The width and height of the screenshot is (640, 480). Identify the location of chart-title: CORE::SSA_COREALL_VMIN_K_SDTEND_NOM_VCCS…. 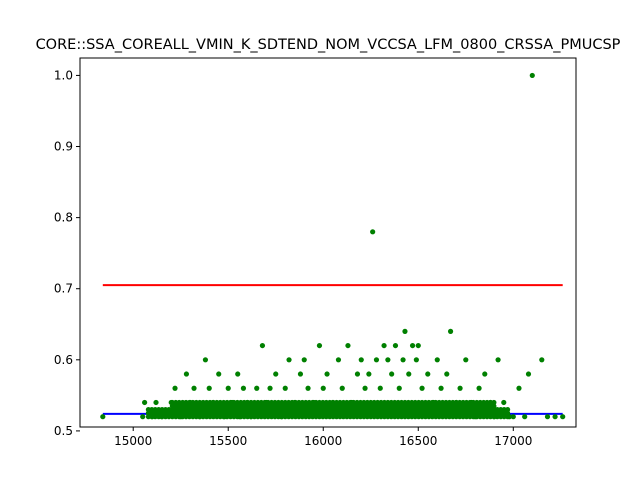
(328, 45).